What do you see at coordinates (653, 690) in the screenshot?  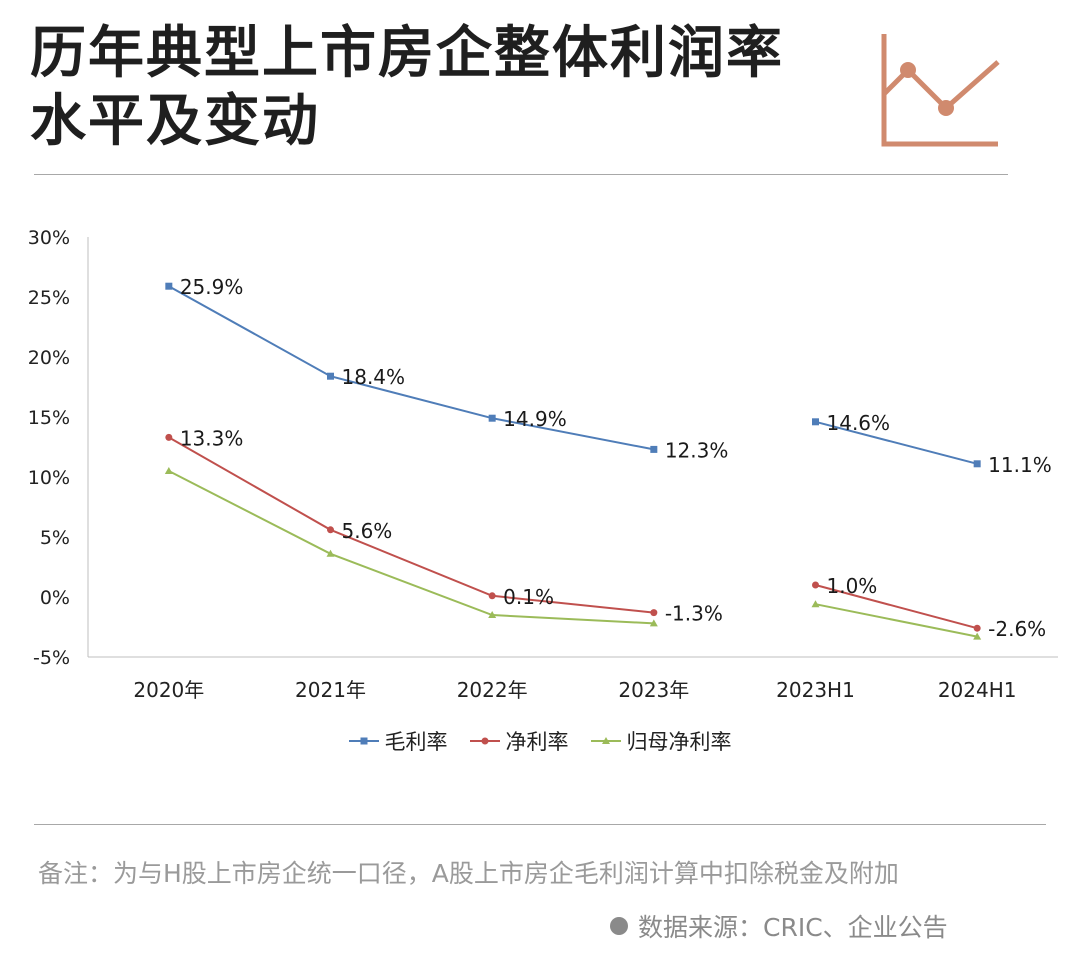 I see `x-tick-label: 2023年` at bounding box center [653, 690].